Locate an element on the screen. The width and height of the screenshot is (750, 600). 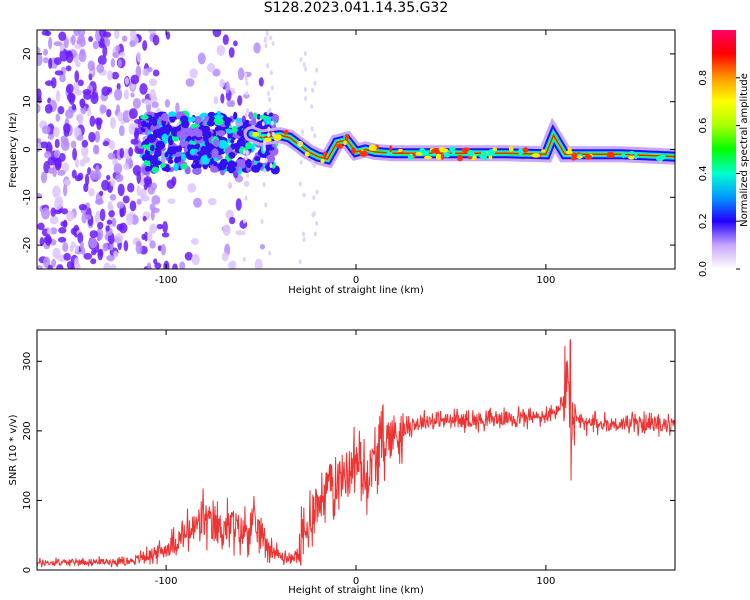
colorbar-label: Normalized spectral amplitude is located at coordinates (744, 150).